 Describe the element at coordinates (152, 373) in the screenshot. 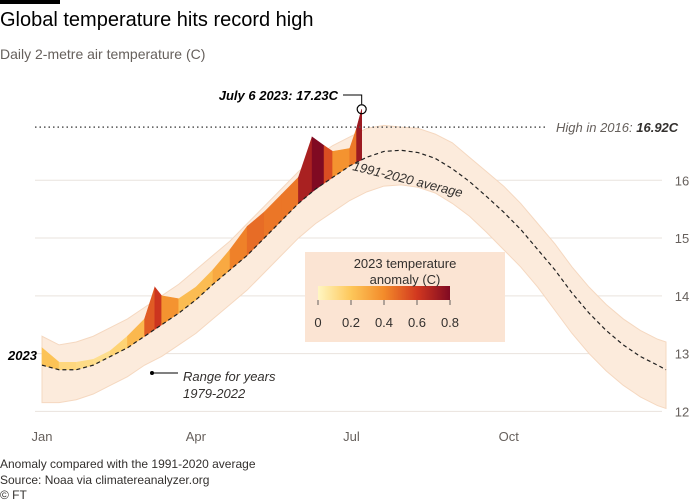

I see `range-pointer-dot` at that location.